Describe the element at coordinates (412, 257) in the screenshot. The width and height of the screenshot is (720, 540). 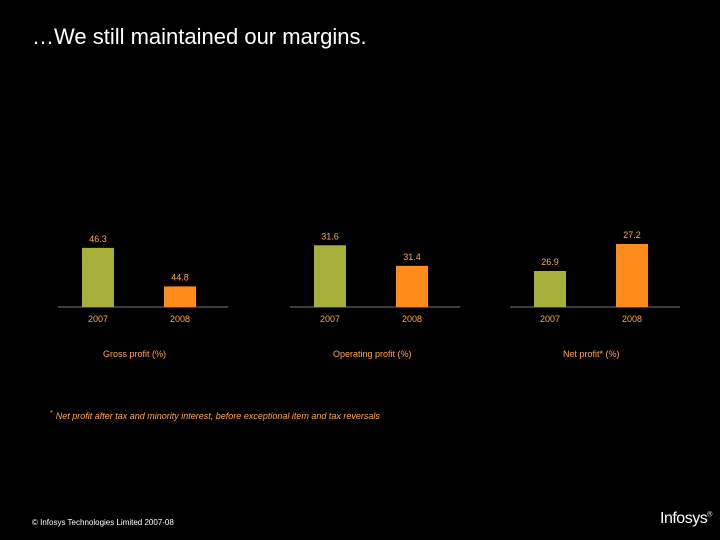
I see `operating-profit-value-label-2008: 31.4` at that location.